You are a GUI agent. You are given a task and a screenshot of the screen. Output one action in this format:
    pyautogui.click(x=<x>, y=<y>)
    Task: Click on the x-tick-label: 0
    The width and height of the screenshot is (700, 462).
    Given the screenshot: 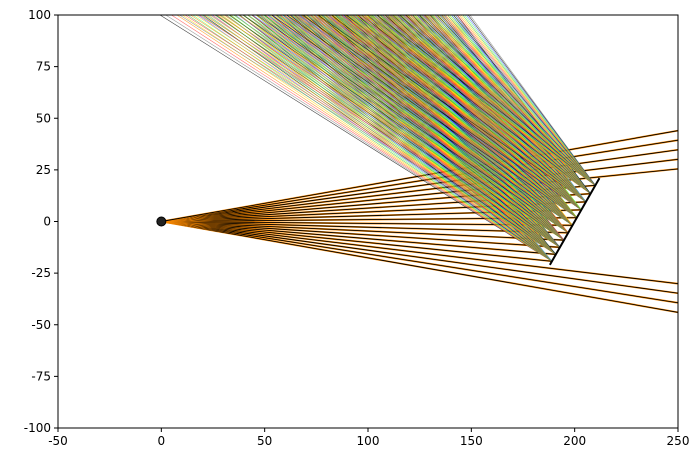 What is the action you would take?
    pyautogui.click(x=162, y=441)
    